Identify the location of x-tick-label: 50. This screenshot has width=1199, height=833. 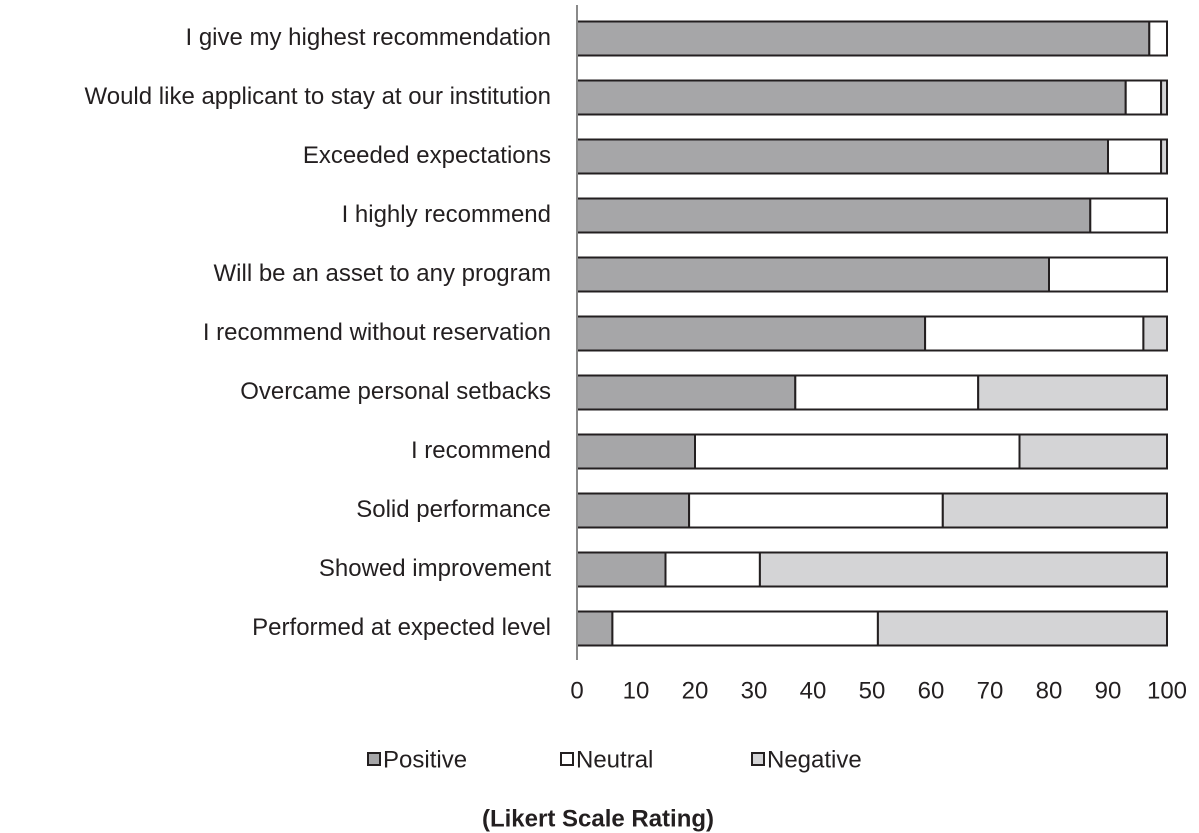
(872, 690).